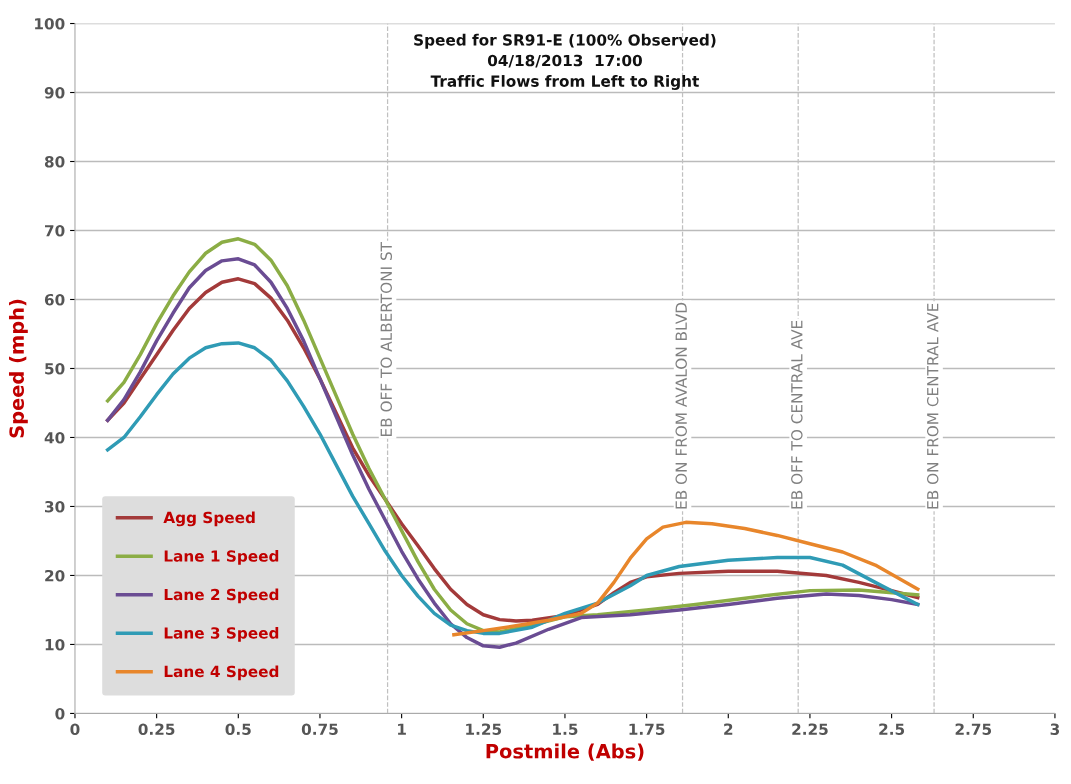  What do you see at coordinates (565, 752) in the screenshot?
I see `x-axis-title: Postmile (Abs)` at bounding box center [565, 752].